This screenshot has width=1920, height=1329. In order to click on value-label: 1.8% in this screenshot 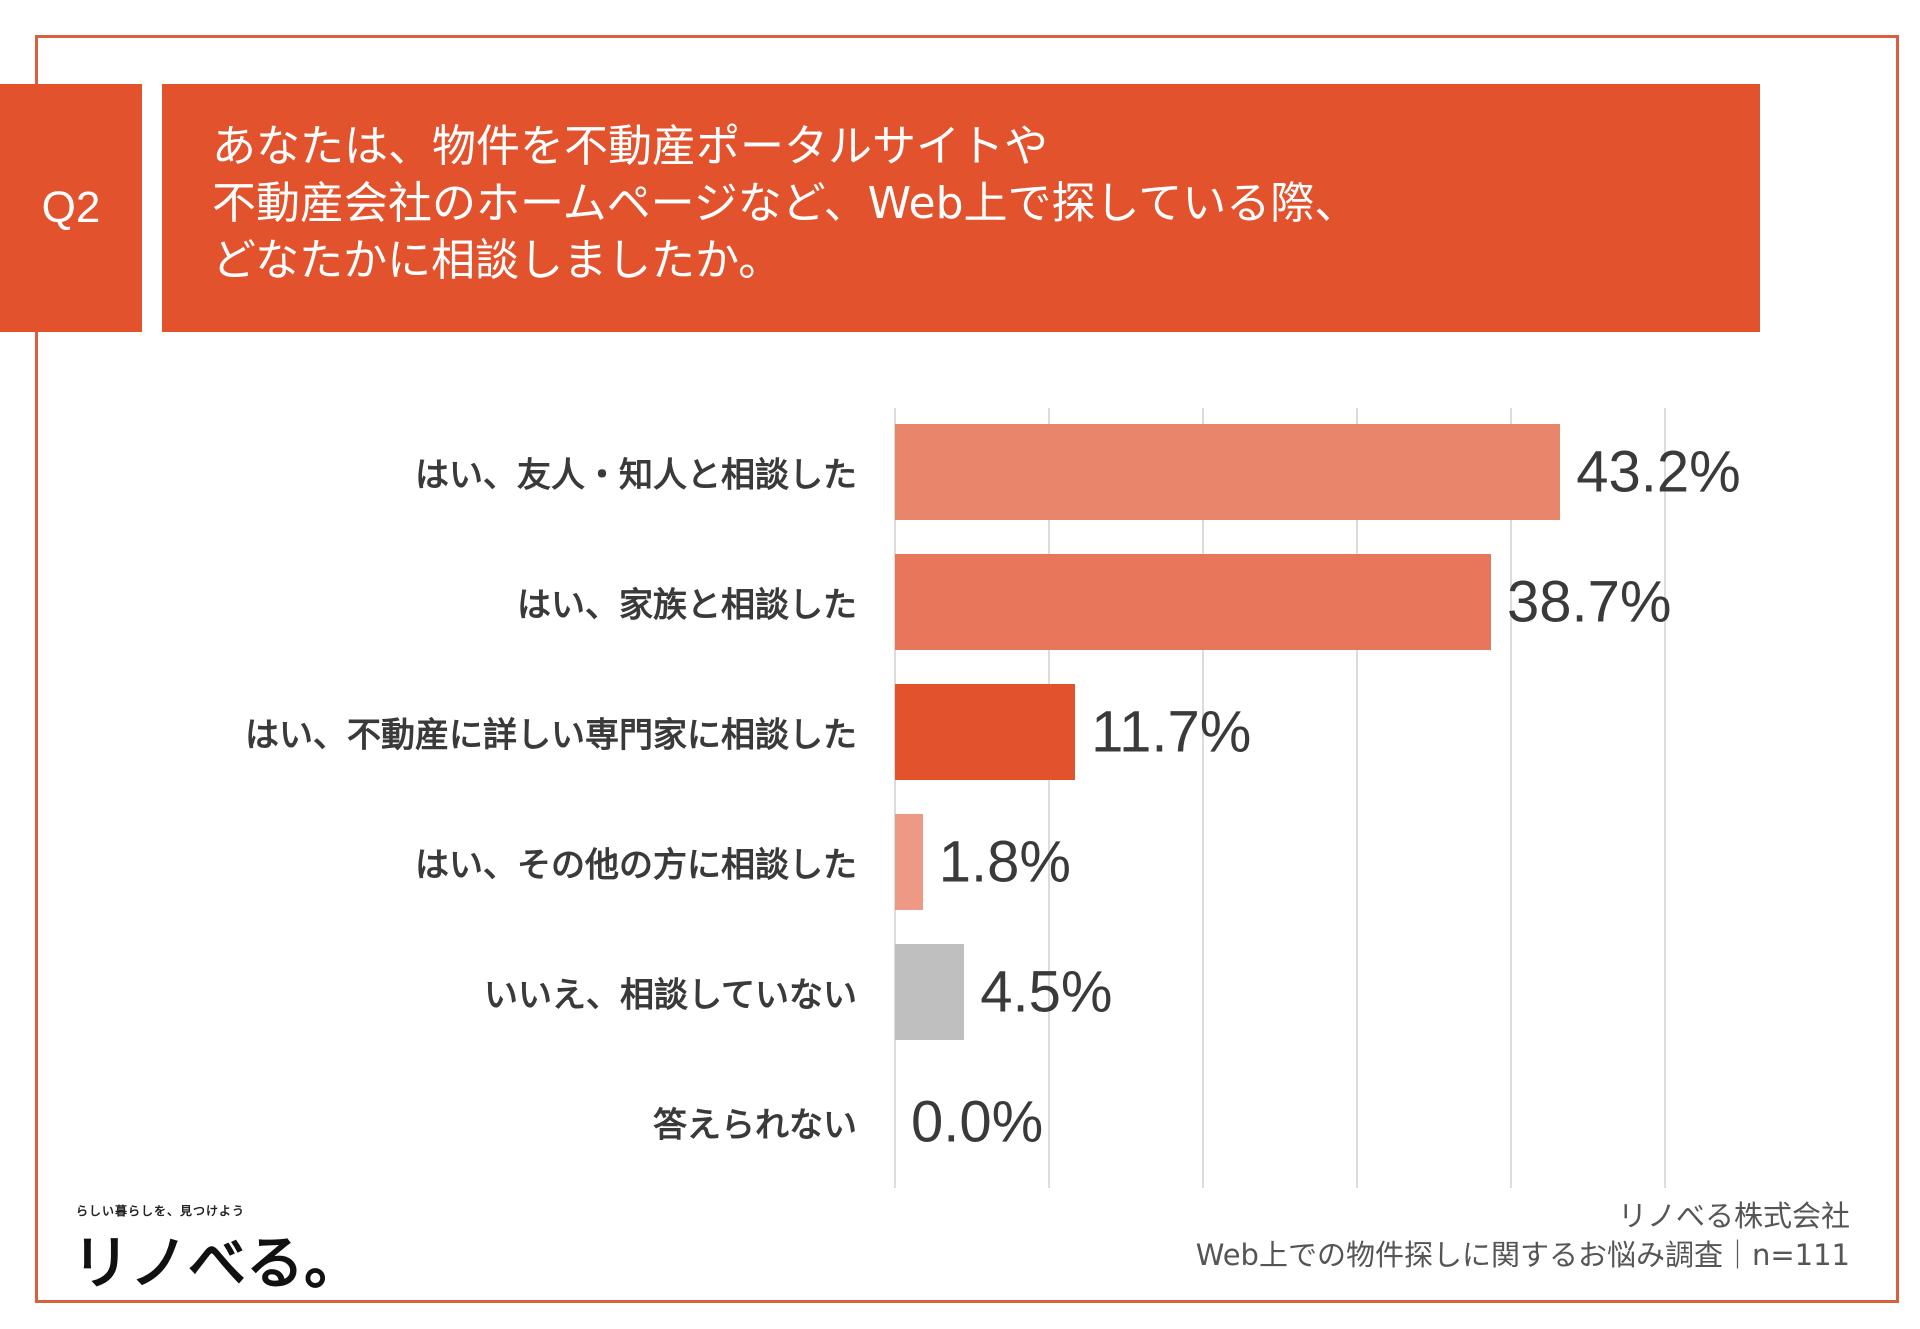, I will do `click(1004, 862)`.